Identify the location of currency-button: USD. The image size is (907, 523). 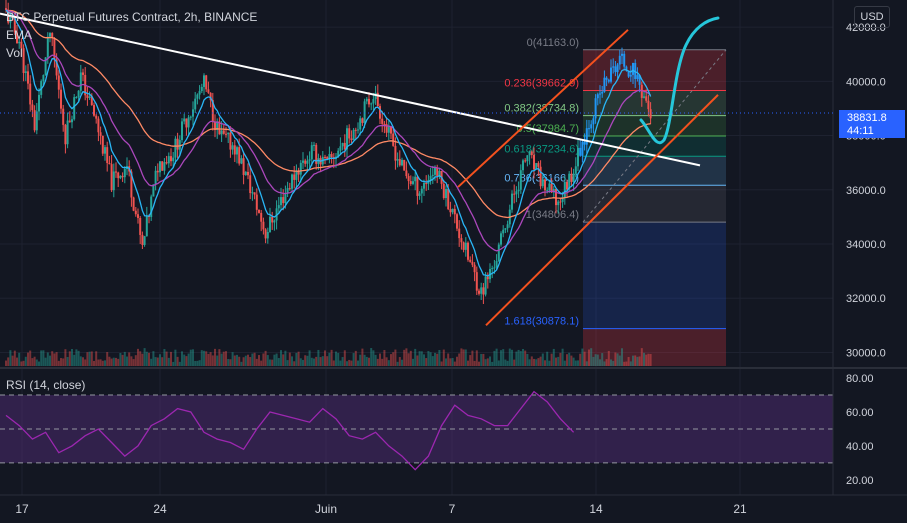
(872, 17).